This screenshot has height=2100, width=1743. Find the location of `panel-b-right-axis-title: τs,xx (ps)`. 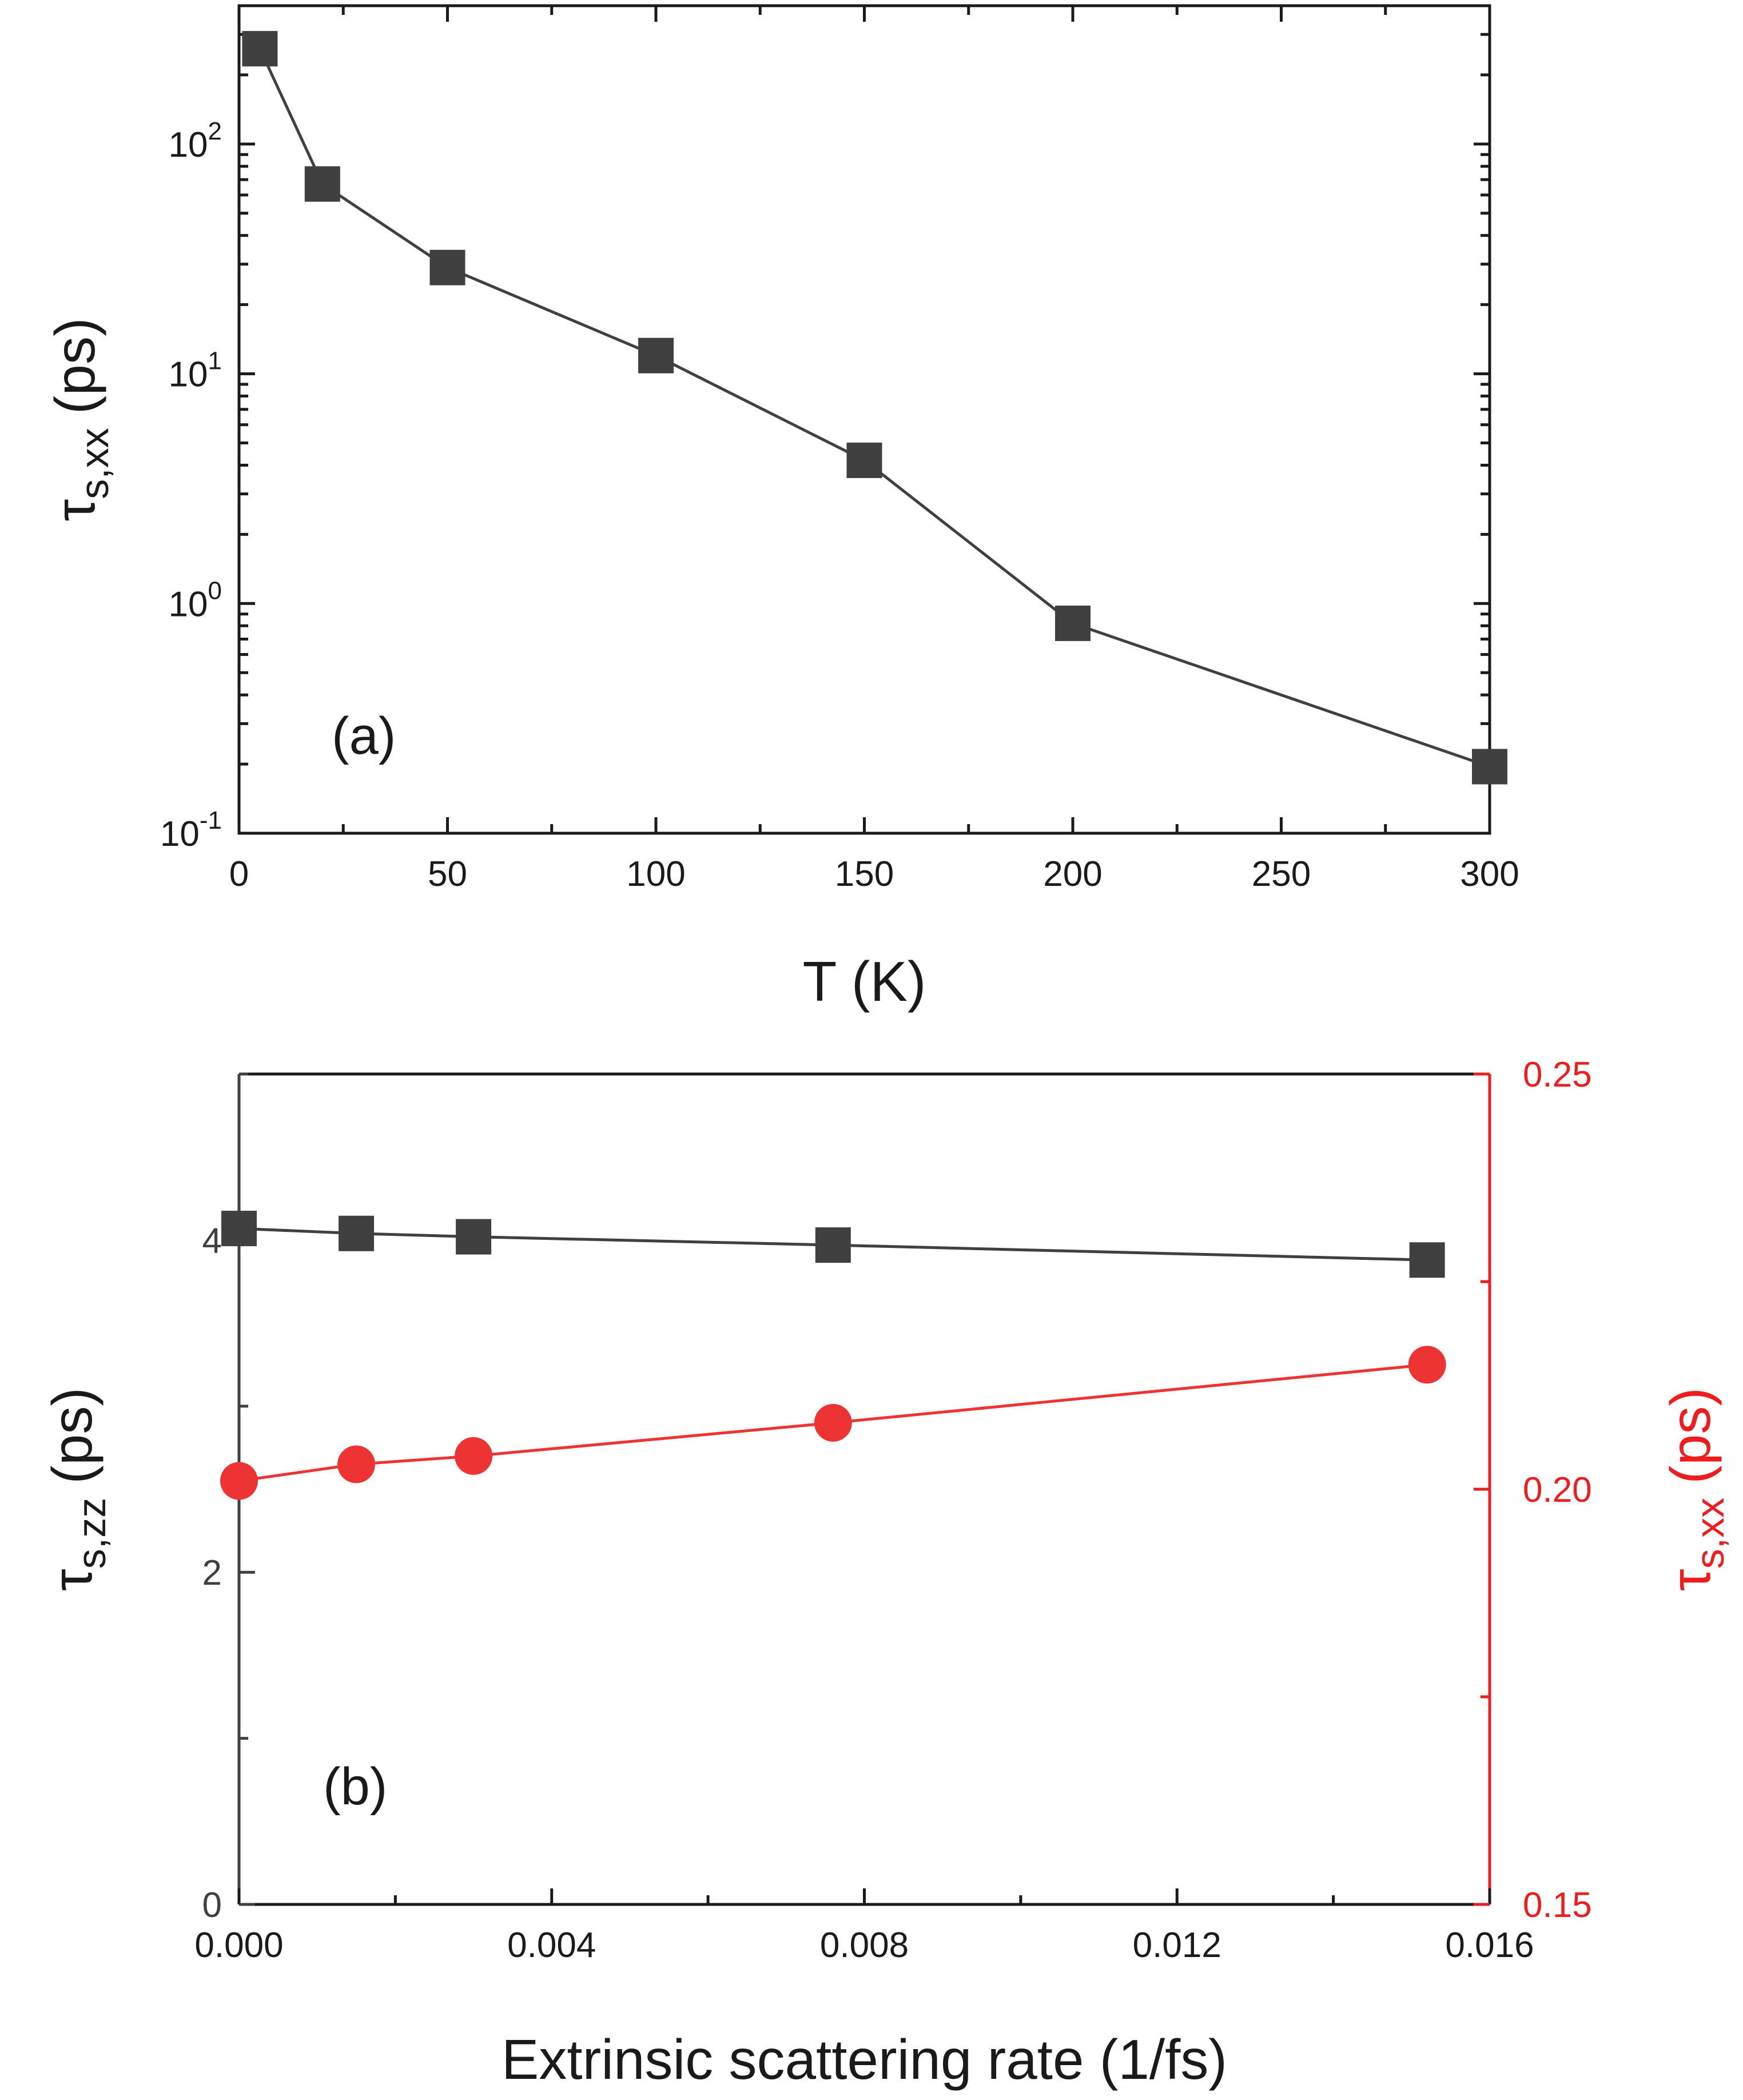

panel-b-right-axis-title: τs,xx (ps) is located at coordinates (1695, 1489).